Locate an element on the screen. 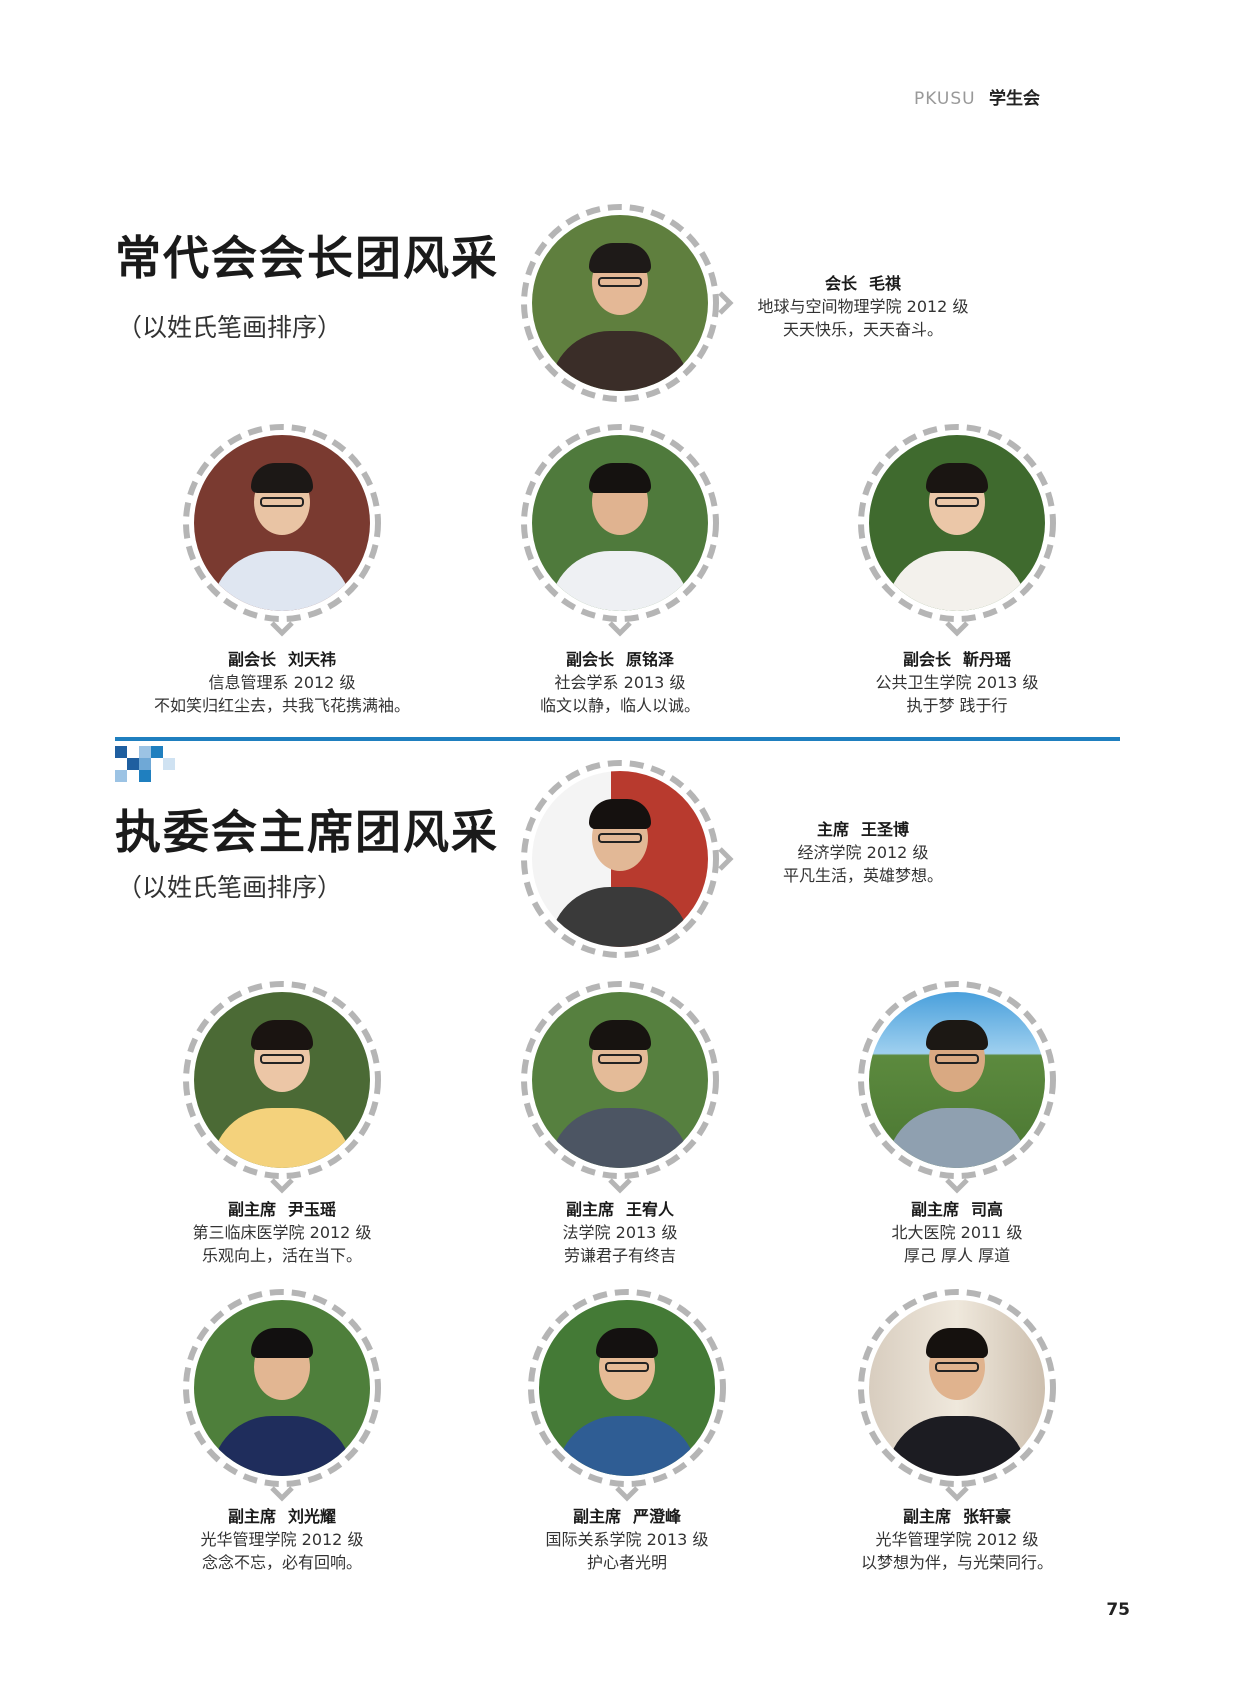  caption-dept: 公共卫生学院 2013 级 is located at coordinates (957, 682).